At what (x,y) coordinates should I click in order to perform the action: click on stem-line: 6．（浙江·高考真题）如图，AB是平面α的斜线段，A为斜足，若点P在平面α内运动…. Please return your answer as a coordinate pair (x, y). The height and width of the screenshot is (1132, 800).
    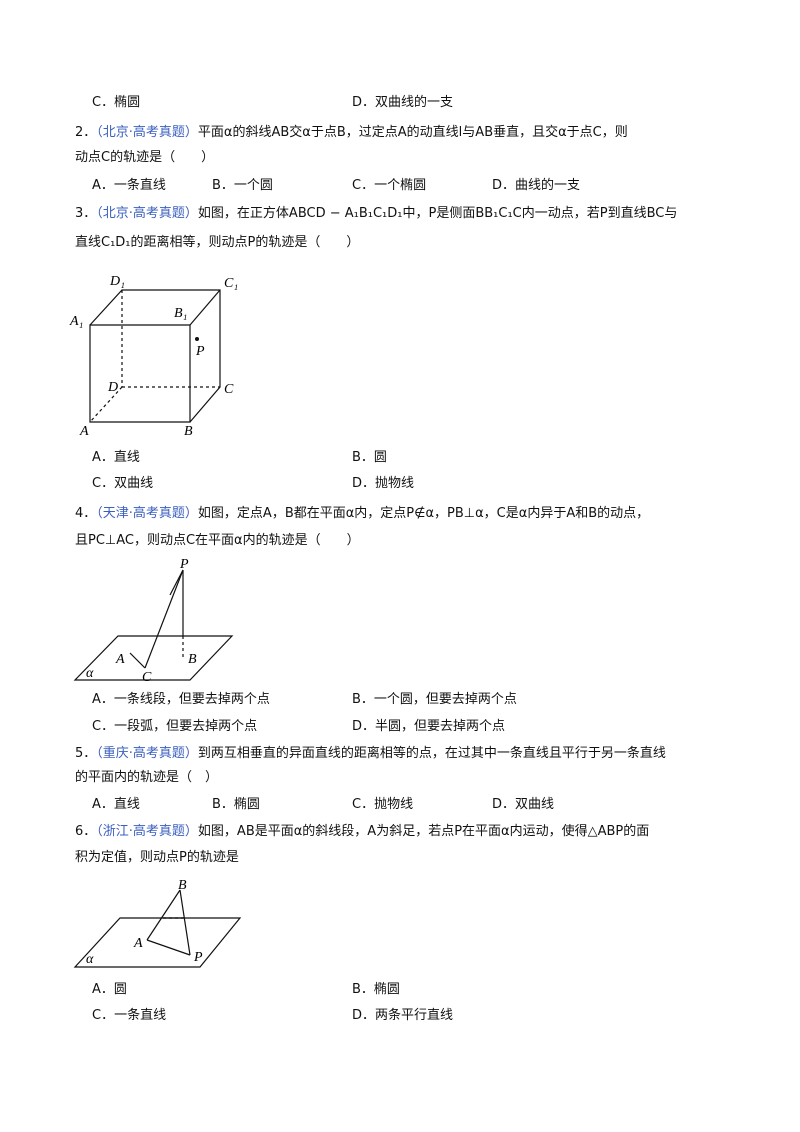
    Looking at the image, I should click on (362, 832).